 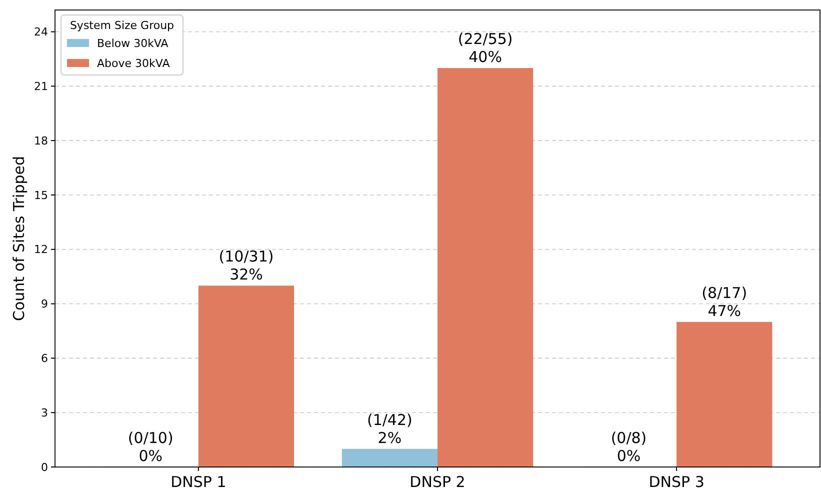 I want to click on y-tick-label: 6, so click(x=44, y=359).